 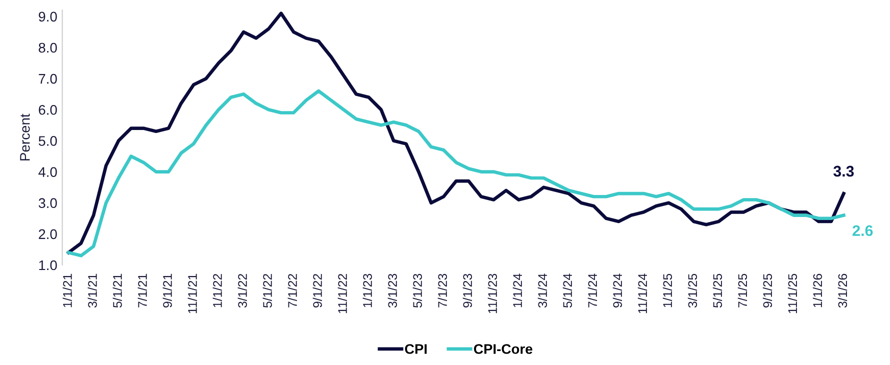 I want to click on x-tick-label: 3/1/21, so click(x=92, y=291).